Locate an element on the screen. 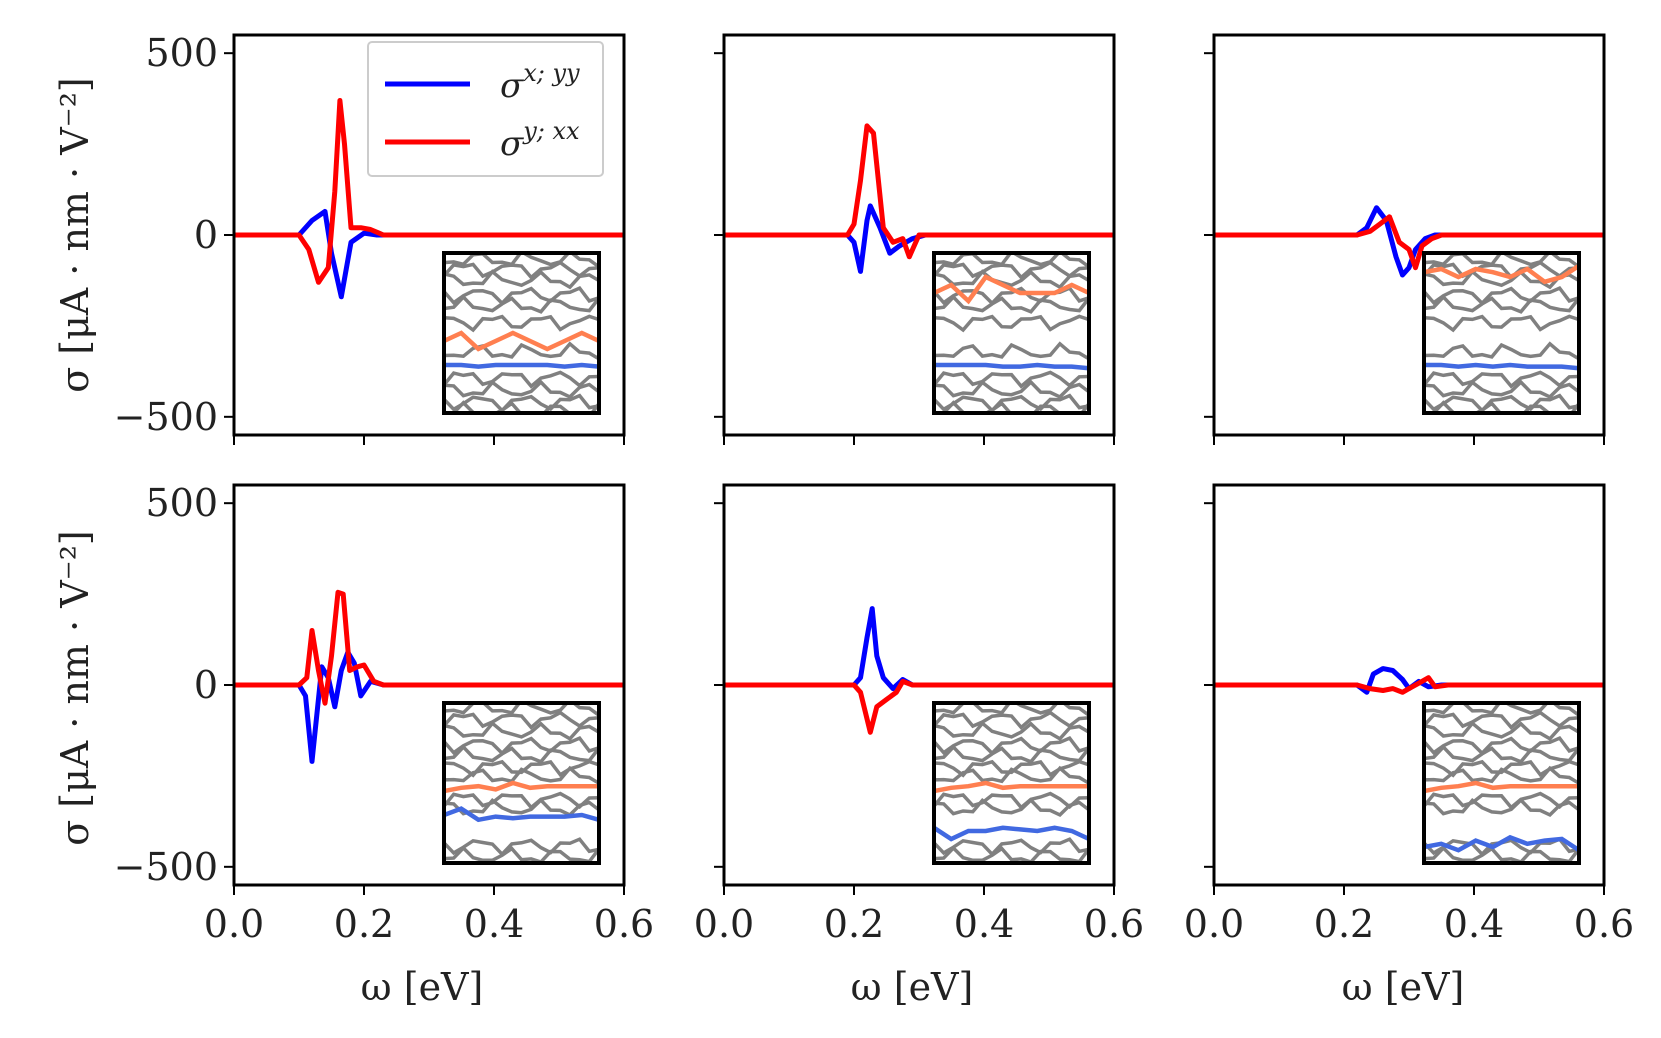  legend-label-xyy: σx; yy is located at coordinates (540, 82).